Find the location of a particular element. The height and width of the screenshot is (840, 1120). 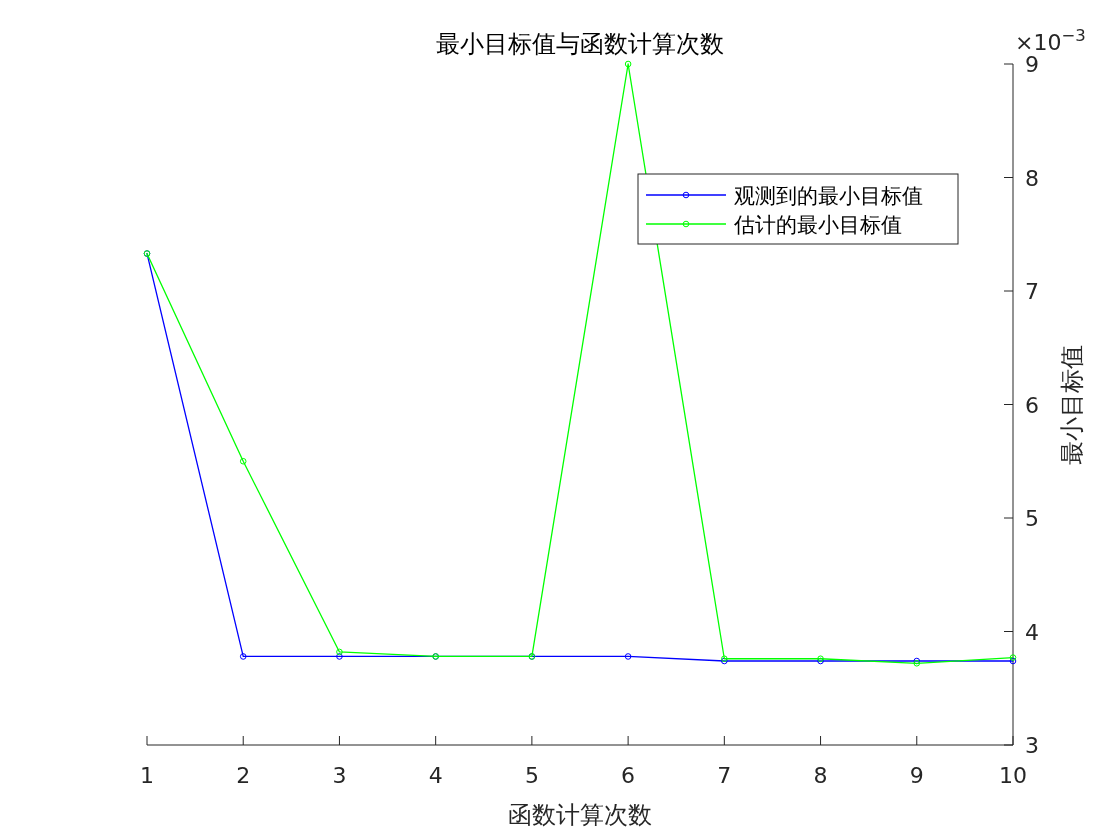

y2-tick-label: 9 is located at coordinates (1032, 64).